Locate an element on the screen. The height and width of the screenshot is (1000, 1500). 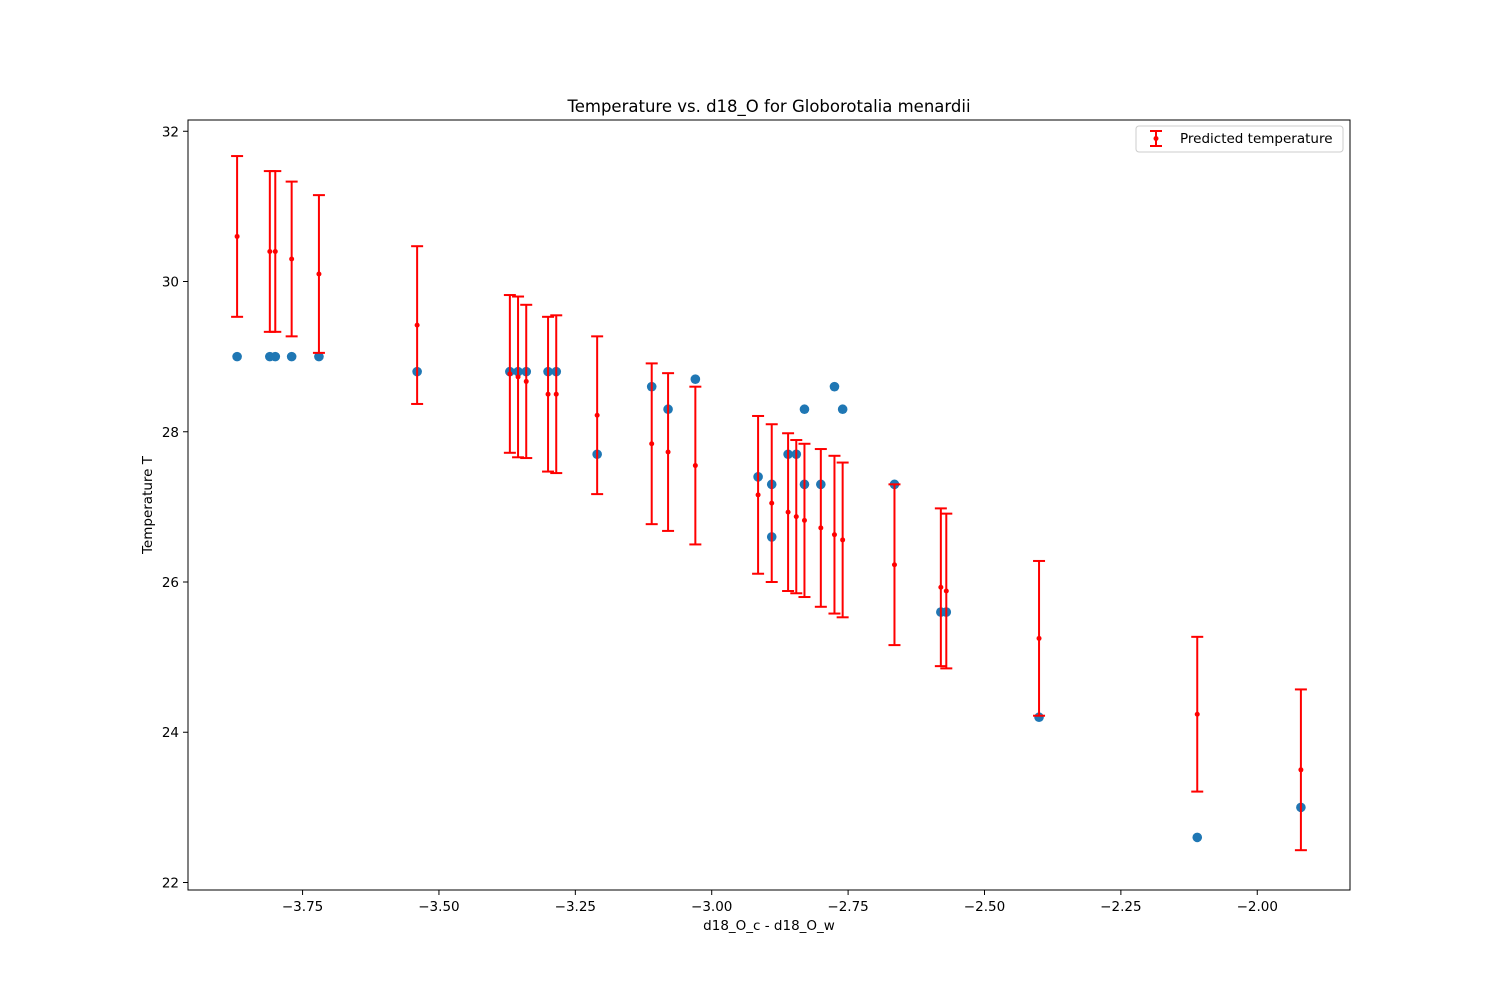
x-tick-label: −3.00 is located at coordinates (711, 907).